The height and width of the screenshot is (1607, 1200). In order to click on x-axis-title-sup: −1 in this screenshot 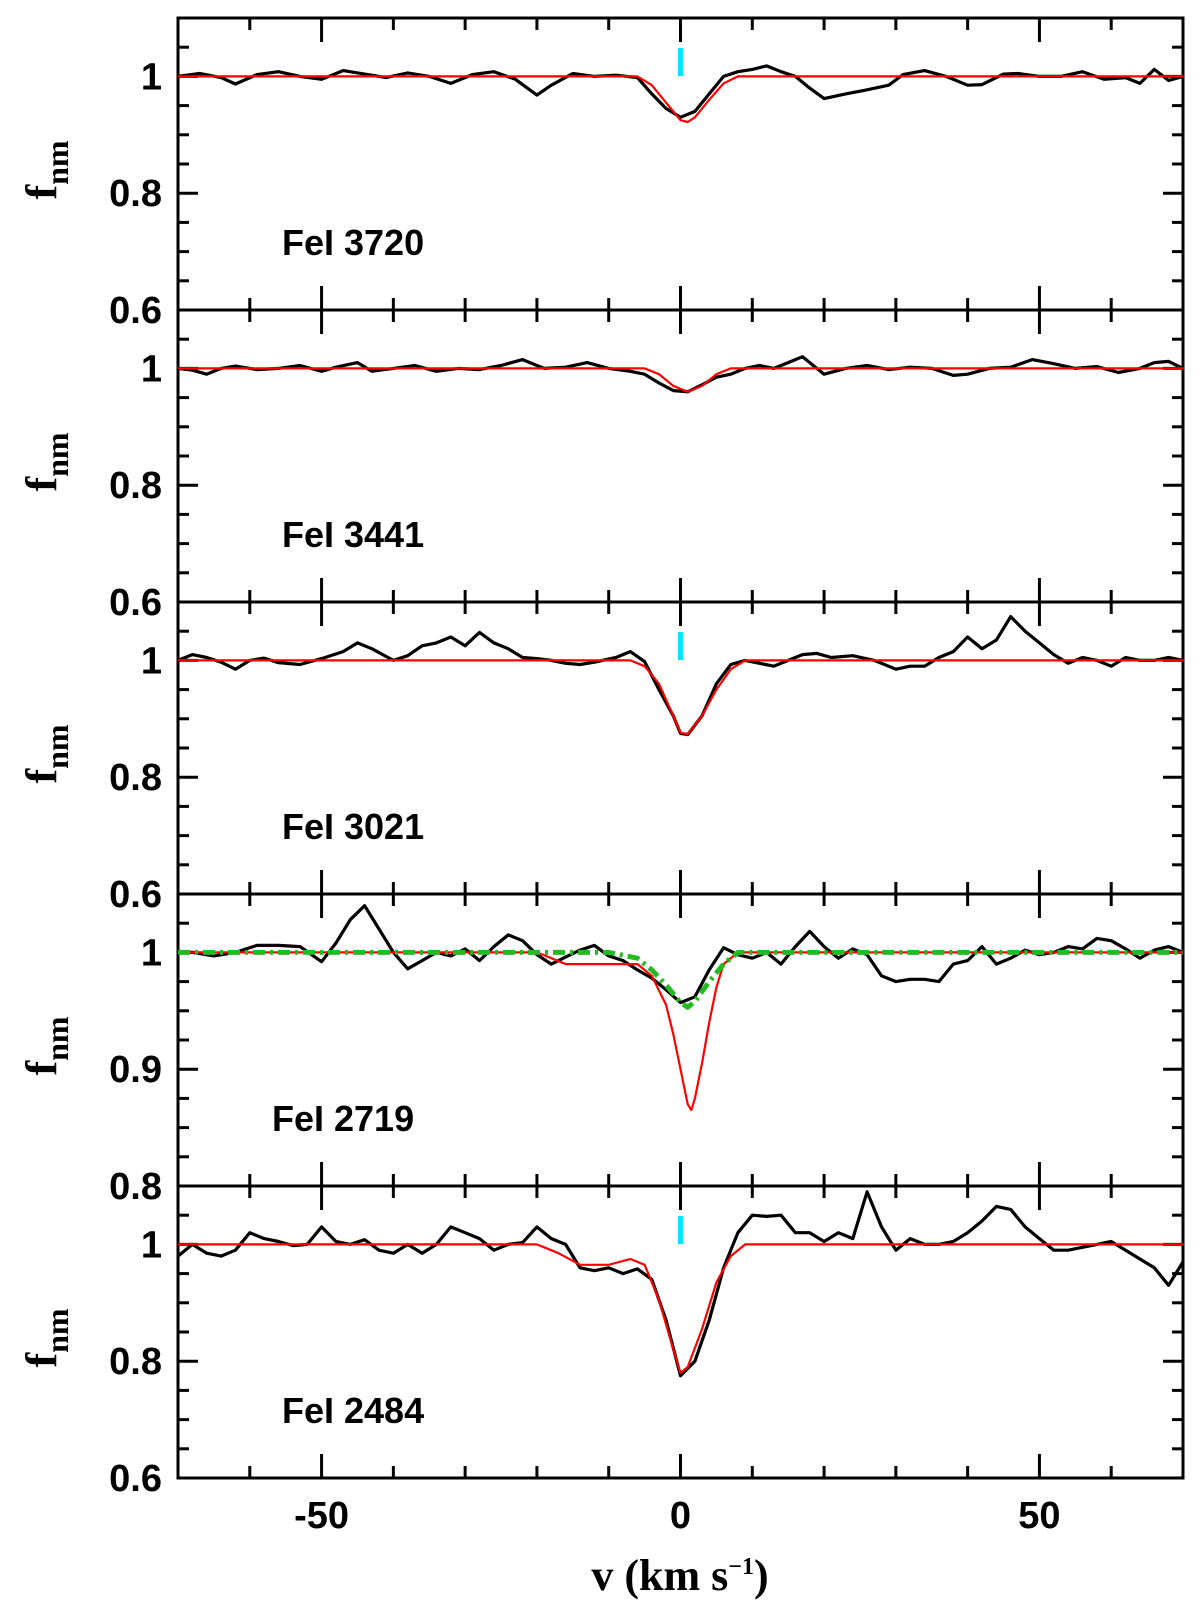, I will do `click(741, 1567)`.